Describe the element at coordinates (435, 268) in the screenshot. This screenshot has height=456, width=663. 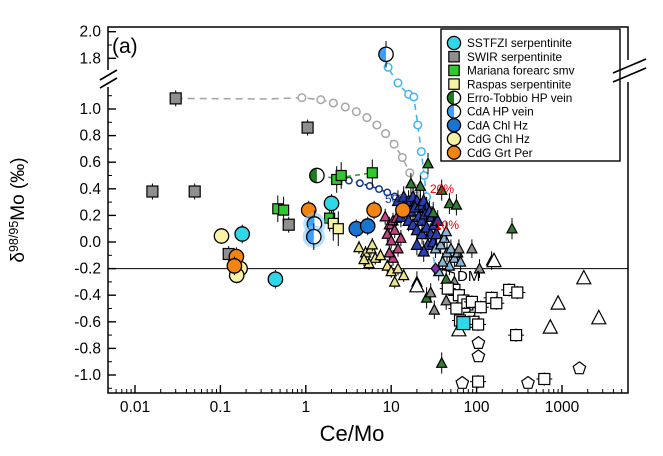
I see `series-purple-diamond-DM` at that location.